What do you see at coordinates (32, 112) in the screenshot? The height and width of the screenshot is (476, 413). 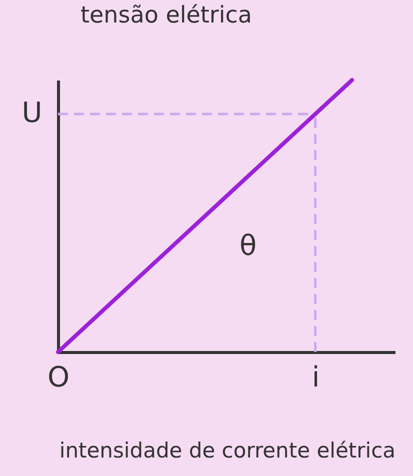 I see `ref-line-label: U` at bounding box center [32, 112].